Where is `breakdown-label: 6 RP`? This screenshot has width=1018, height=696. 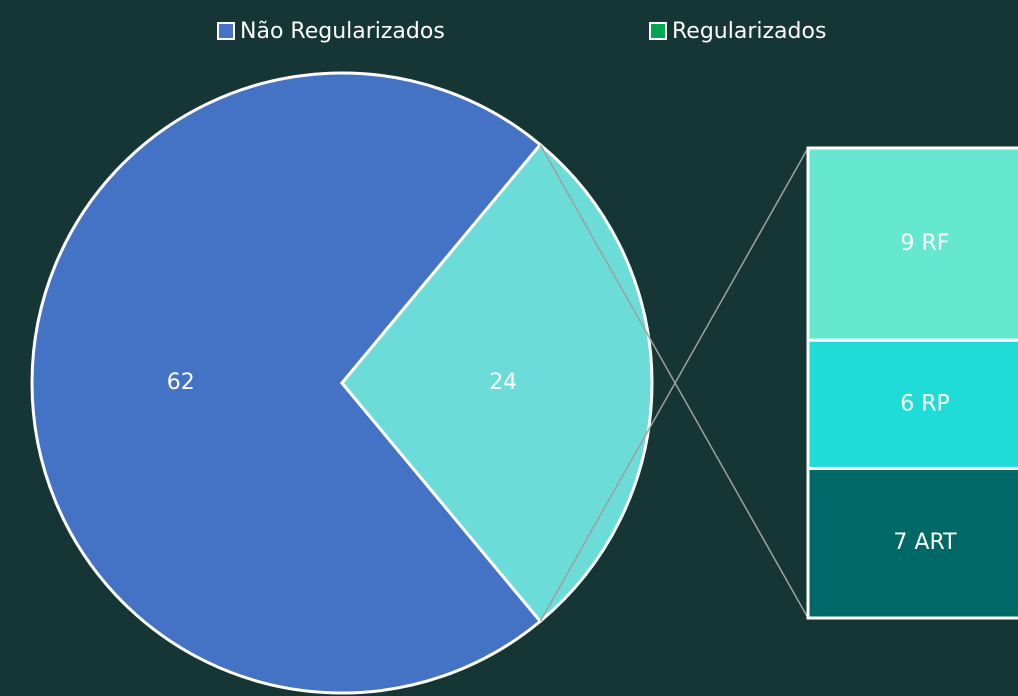
breakdown-label: 6 RP is located at coordinates (925, 403).